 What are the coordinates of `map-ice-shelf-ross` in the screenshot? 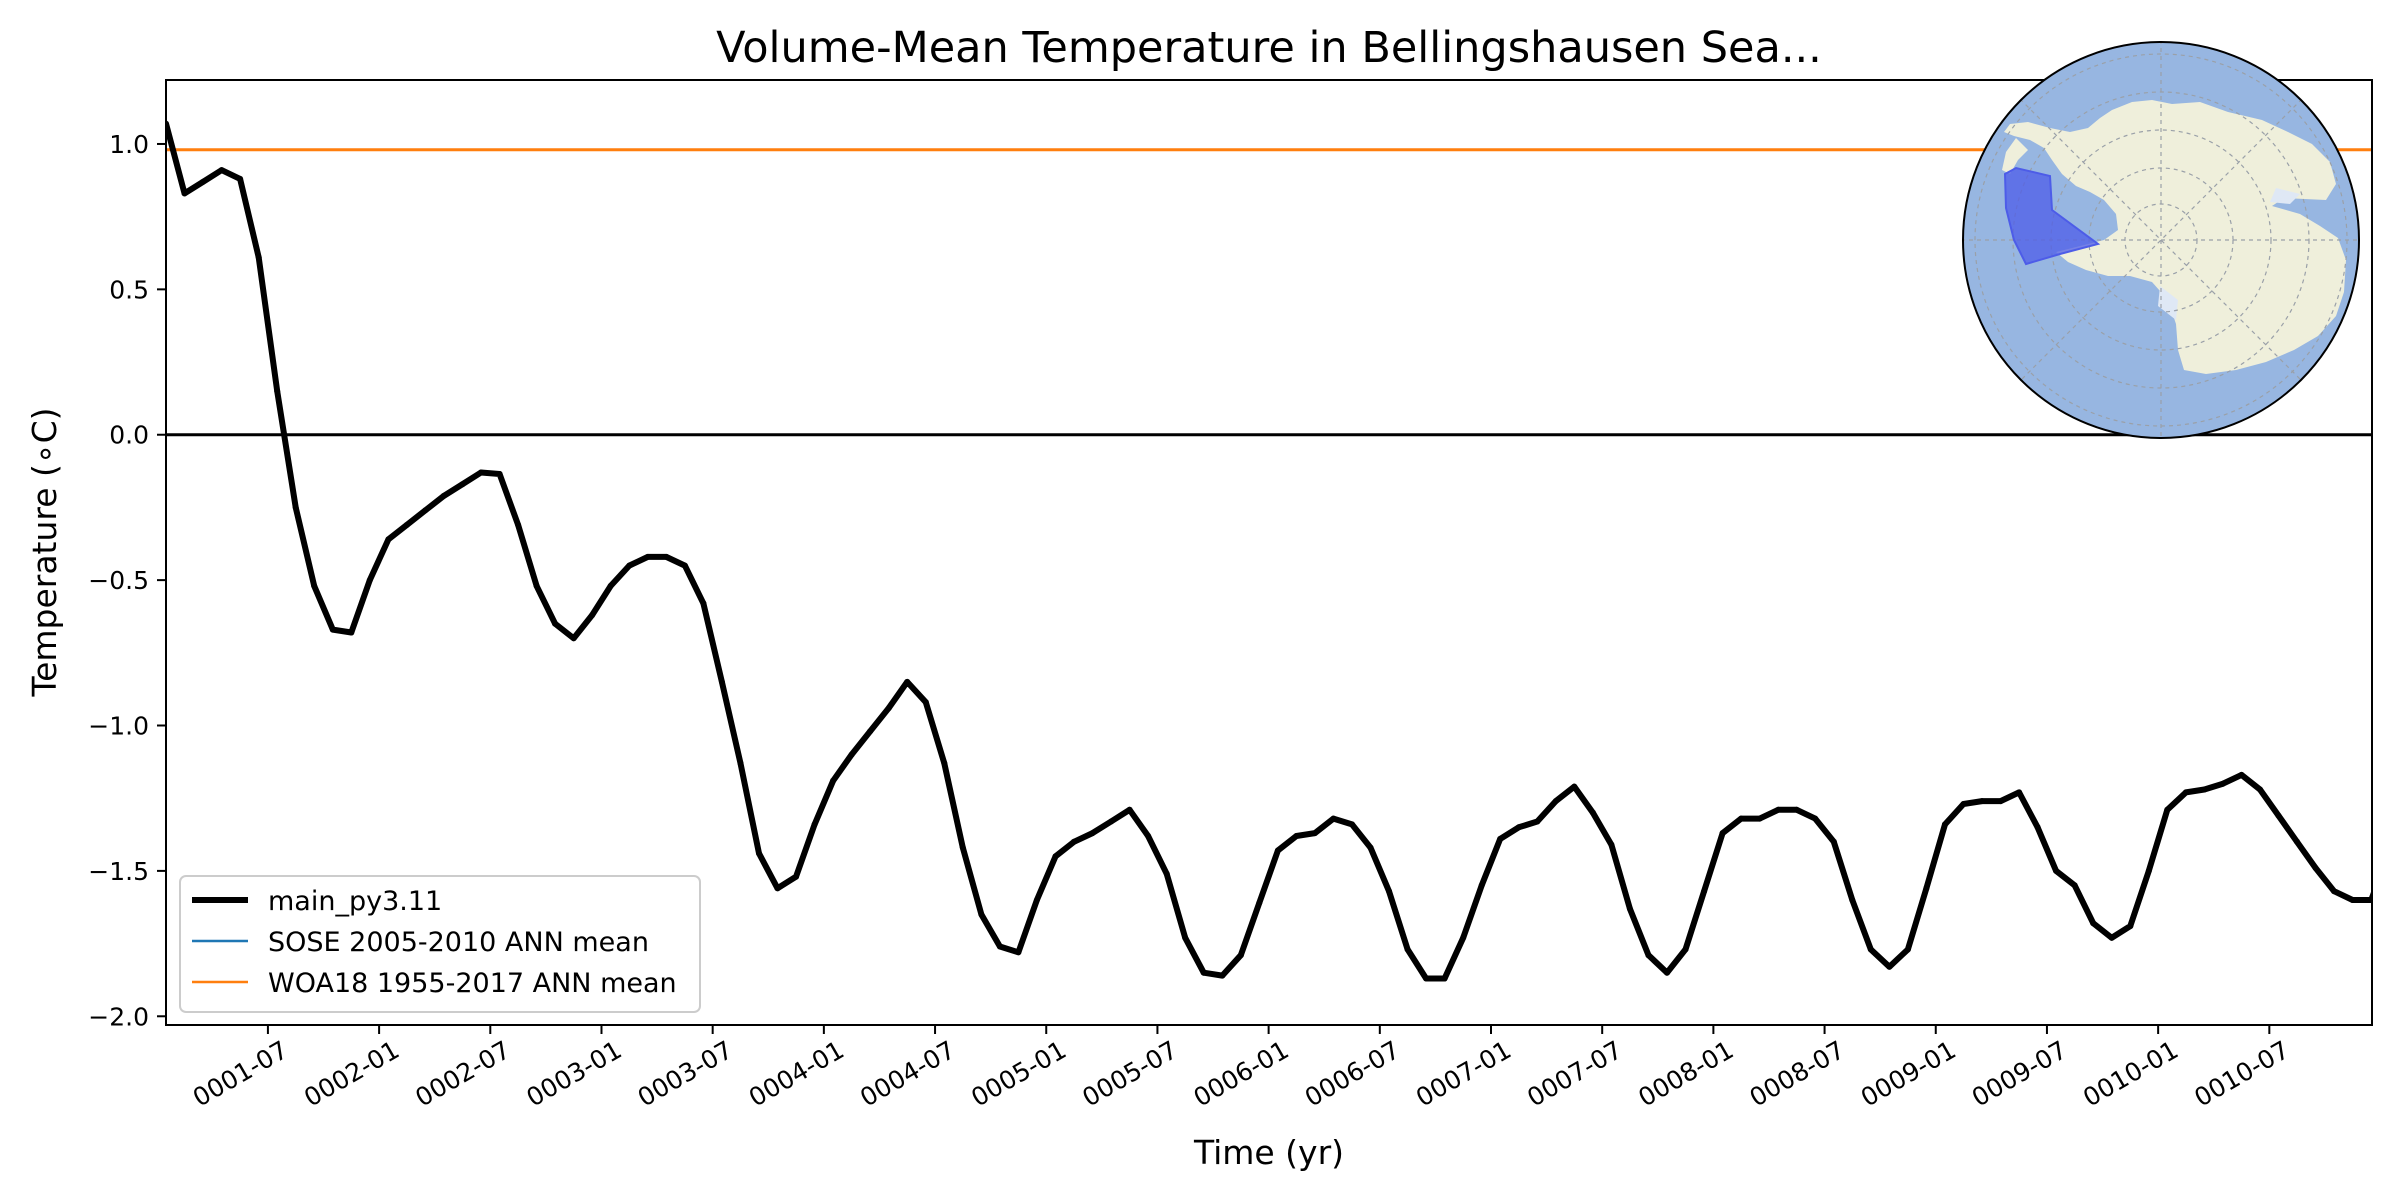 It's located at (2168, 303).